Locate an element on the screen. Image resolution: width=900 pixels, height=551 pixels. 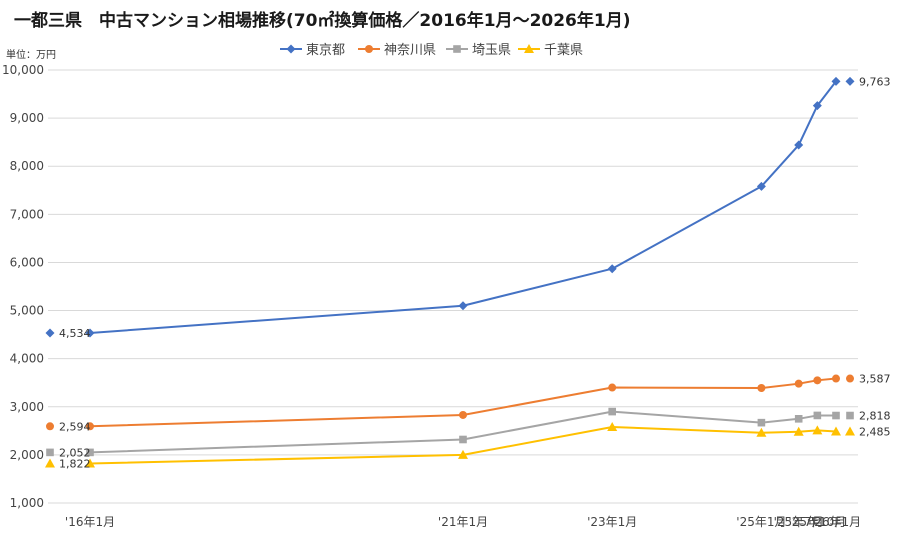
data-label-end: 9,763 is located at coordinates (875, 81).